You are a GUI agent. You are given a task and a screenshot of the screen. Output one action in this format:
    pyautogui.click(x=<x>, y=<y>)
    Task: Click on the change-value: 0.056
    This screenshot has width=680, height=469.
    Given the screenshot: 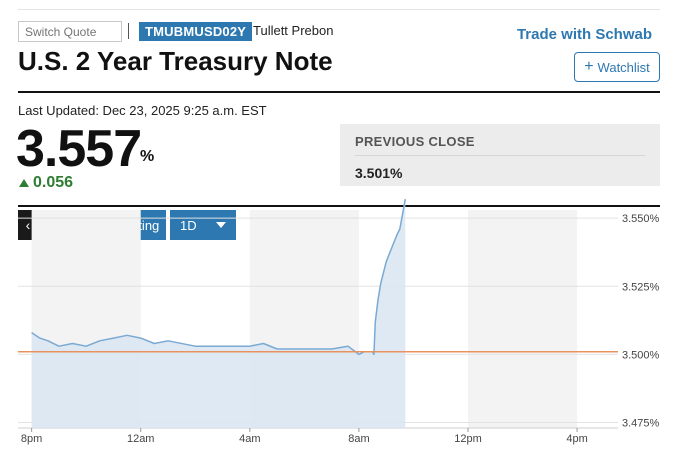 What is the action you would take?
    pyautogui.click(x=53, y=182)
    